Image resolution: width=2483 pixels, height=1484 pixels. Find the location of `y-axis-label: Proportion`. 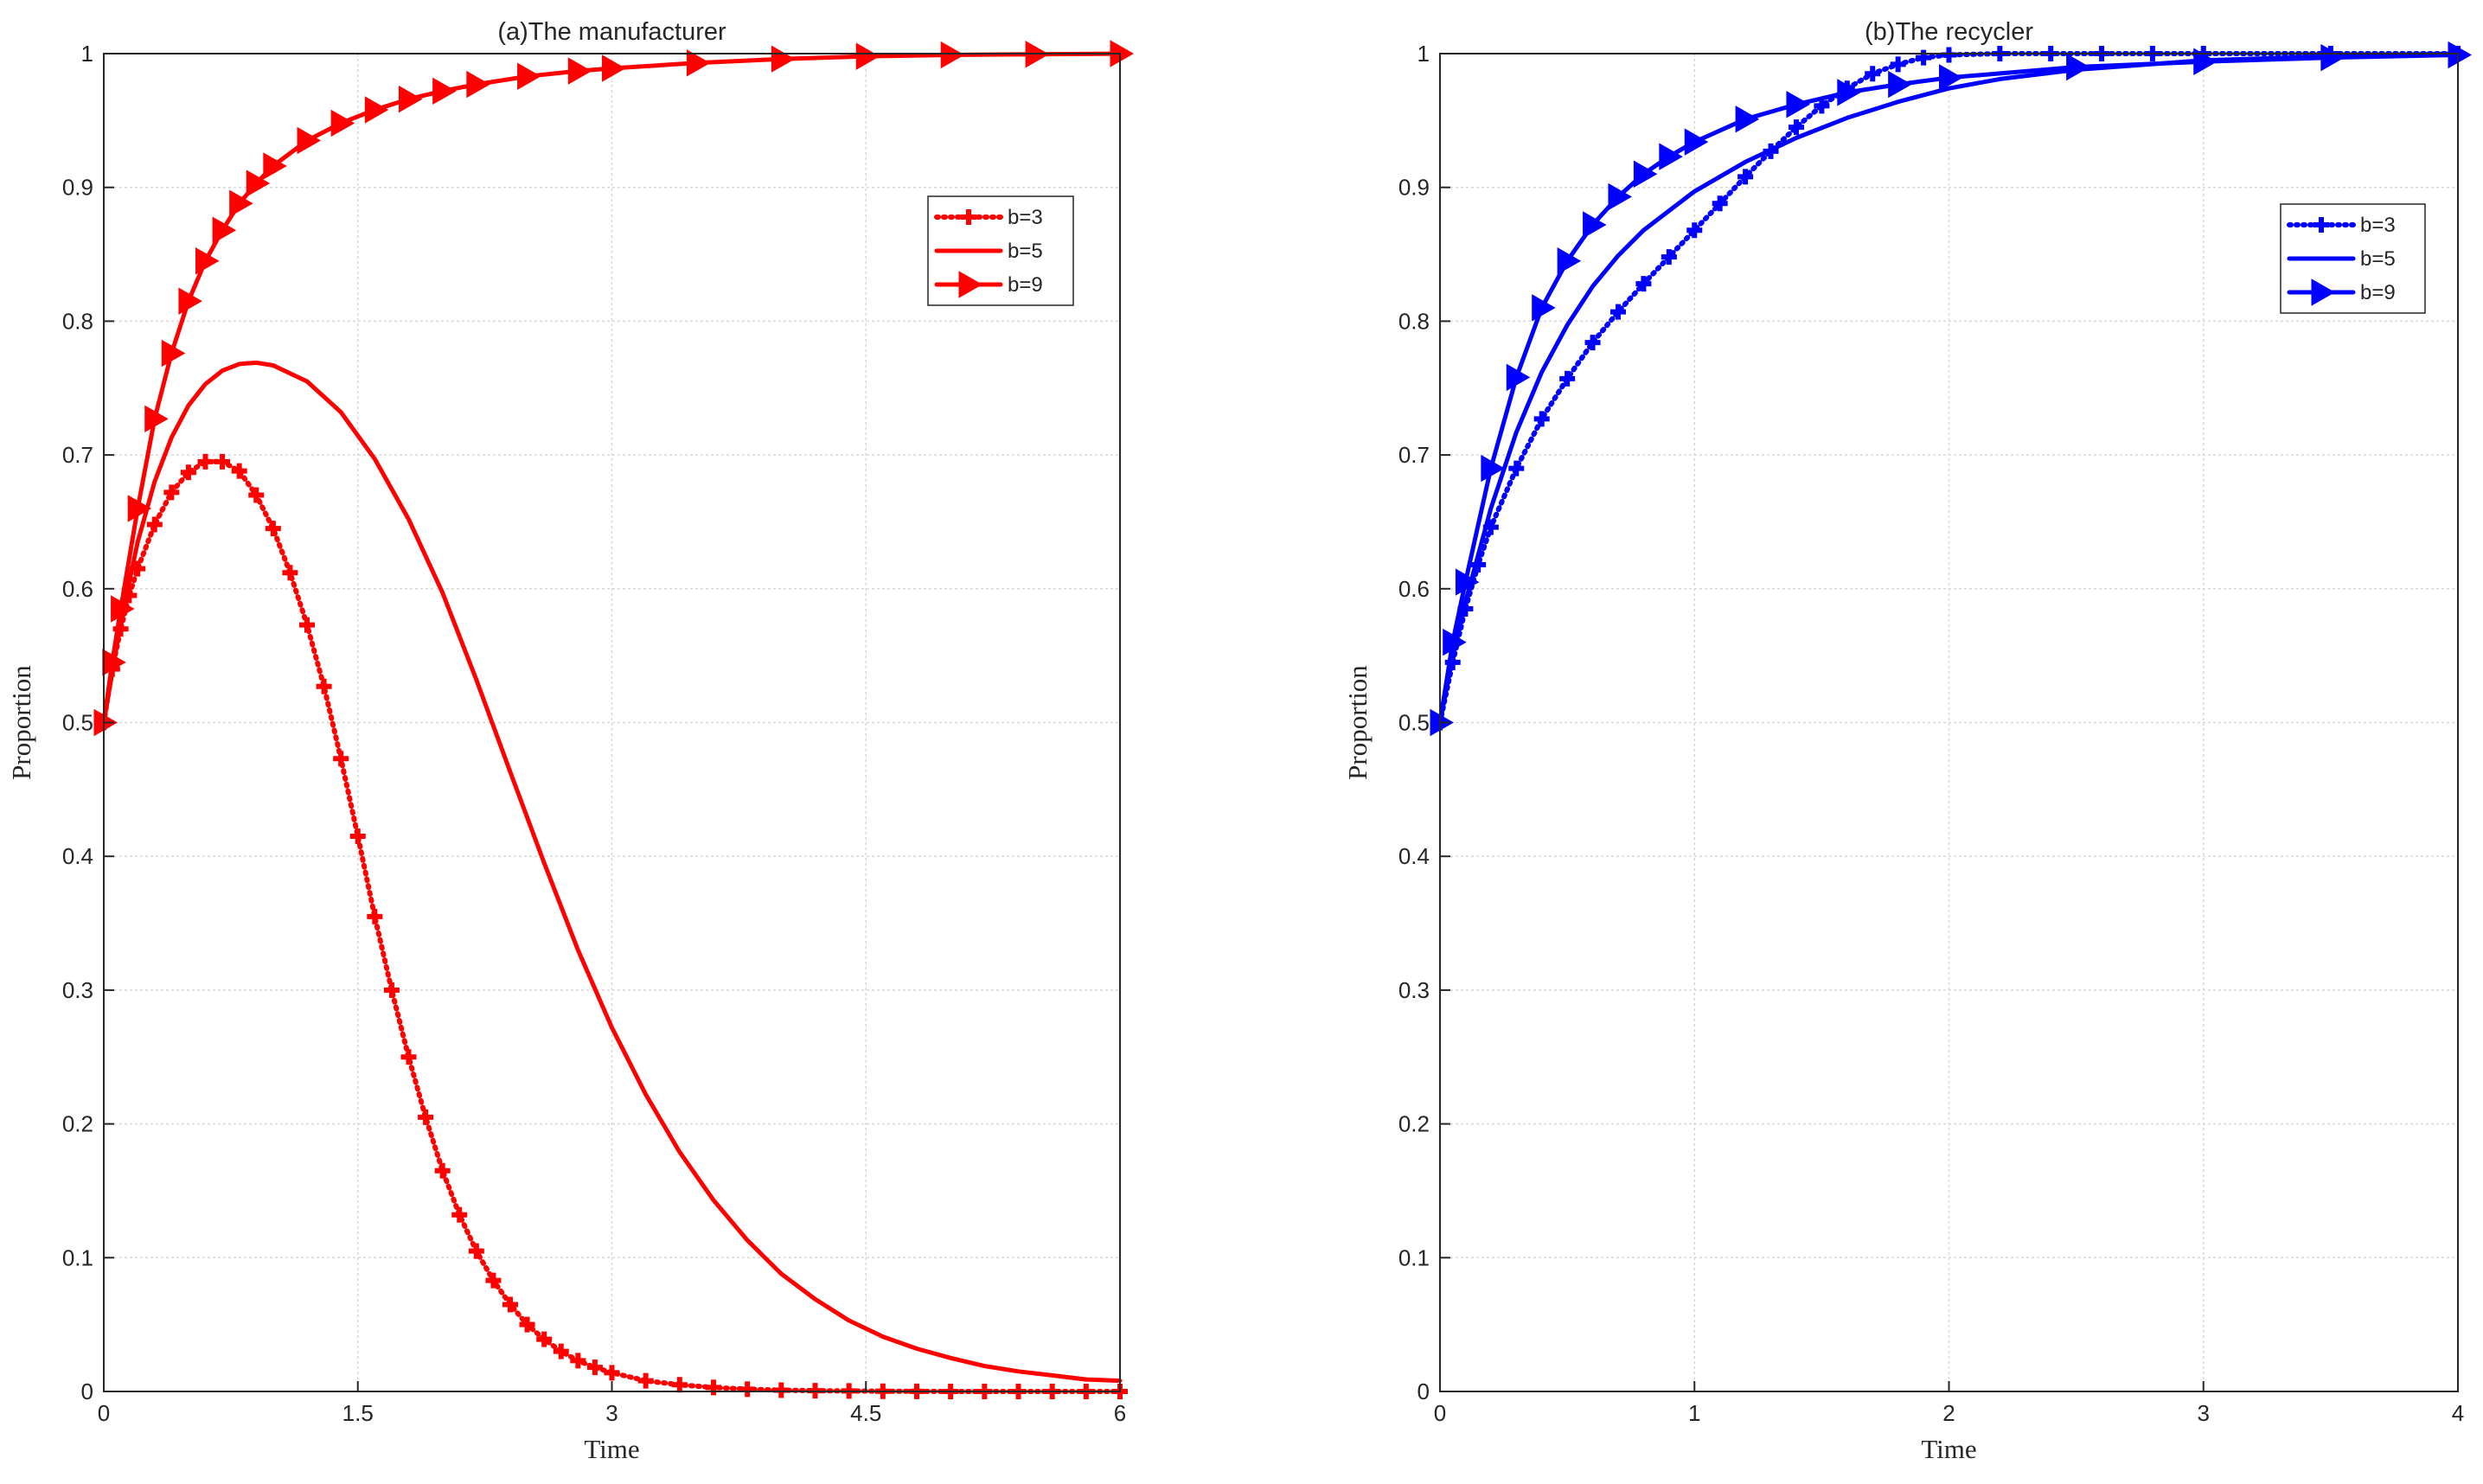

y-axis-label: Proportion is located at coordinates (21, 723).